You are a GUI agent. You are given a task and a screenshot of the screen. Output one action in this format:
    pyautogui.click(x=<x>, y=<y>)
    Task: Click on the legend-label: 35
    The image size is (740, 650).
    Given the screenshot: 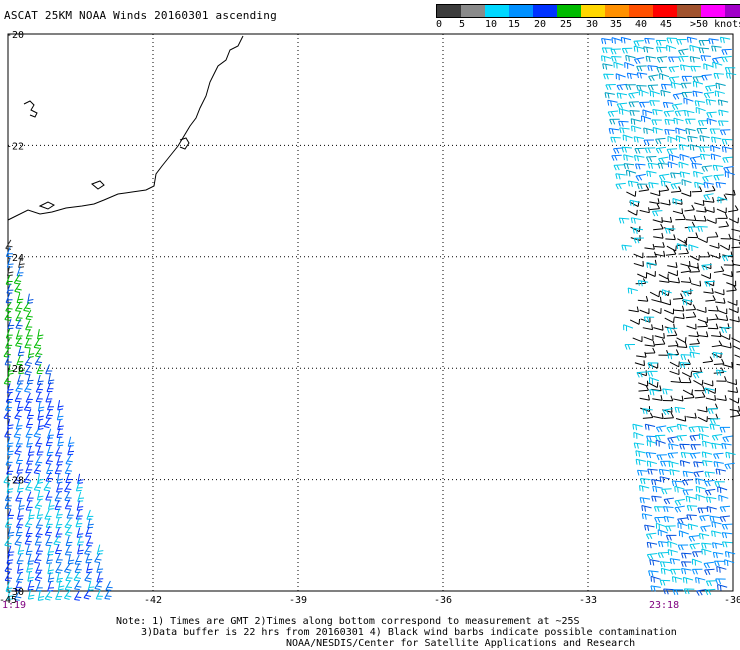 What is the action you would take?
    pyautogui.click(x=616, y=24)
    